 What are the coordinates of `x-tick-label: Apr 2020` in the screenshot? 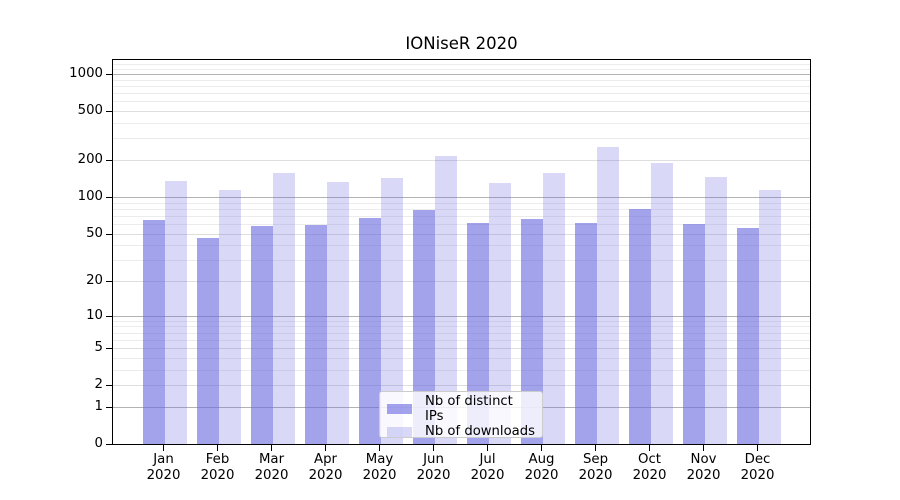 It's located at (325, 467).